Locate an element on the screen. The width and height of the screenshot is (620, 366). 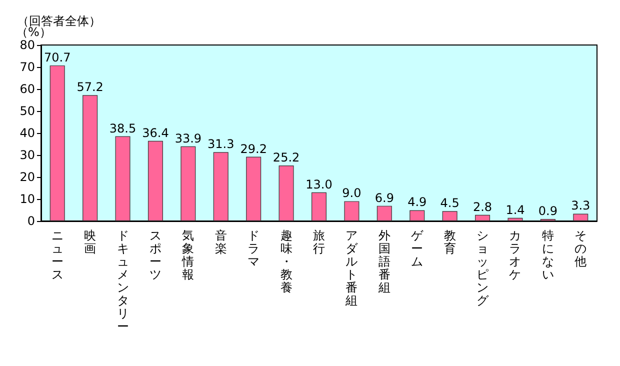
x-tick-label: ドラマ is located at coordinates (254, 248).